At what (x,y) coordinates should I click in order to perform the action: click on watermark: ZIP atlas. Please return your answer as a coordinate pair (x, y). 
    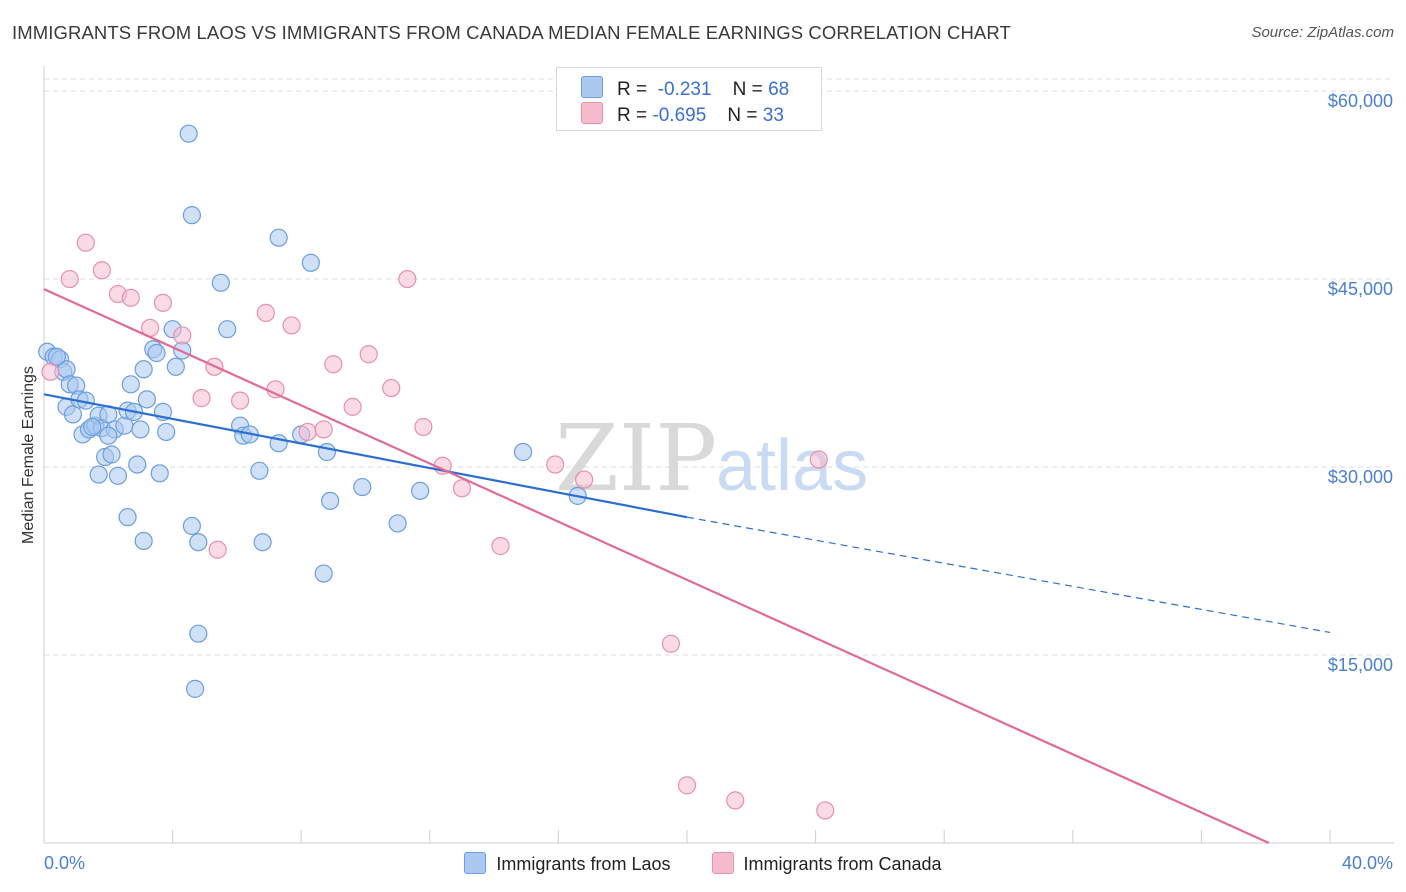
    Looking at the image, I should click on (711, 458).